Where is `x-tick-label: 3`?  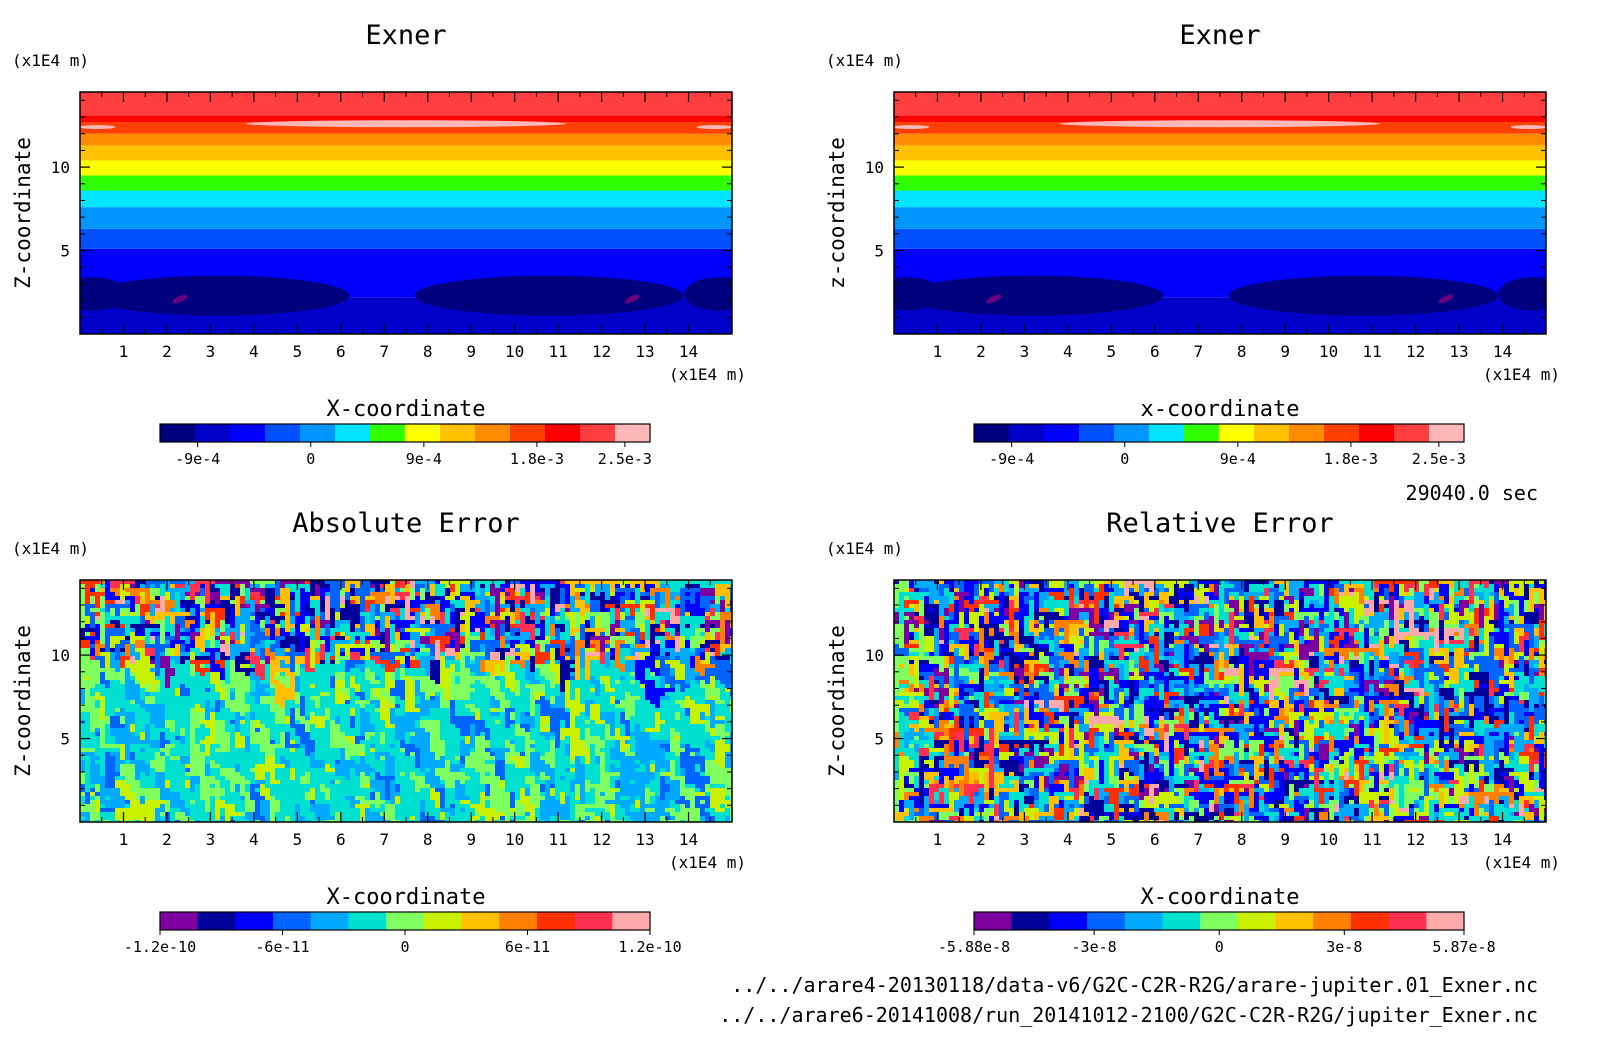
x-tick-label: 3 is located at coordinates (1025, 839).